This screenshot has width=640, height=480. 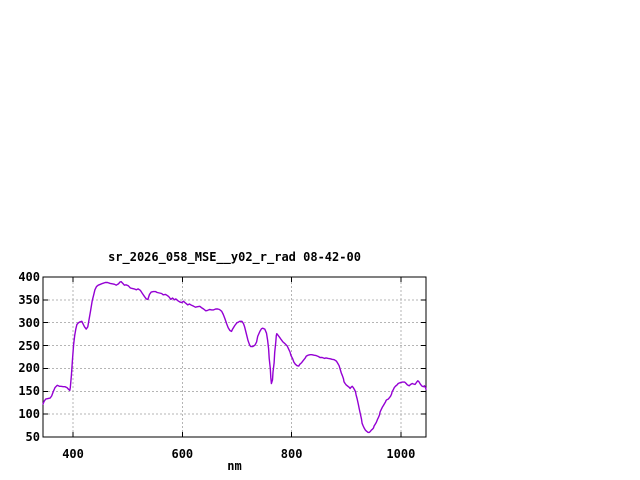 What do you see at coordinates (29, 345) in the screenshot?
I see `y-tick-label-250: 250` at bounding box center [29, 345].